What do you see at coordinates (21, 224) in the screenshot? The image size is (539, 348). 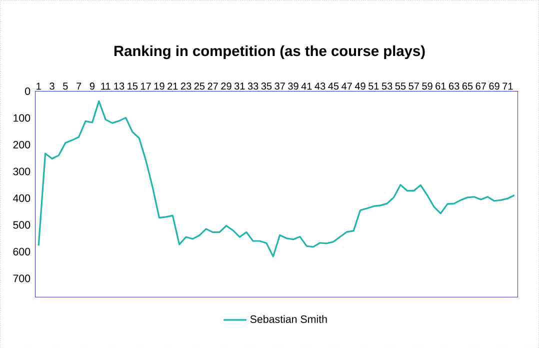 I see `y-tick-label: 500` at bounding box center [21, 224].